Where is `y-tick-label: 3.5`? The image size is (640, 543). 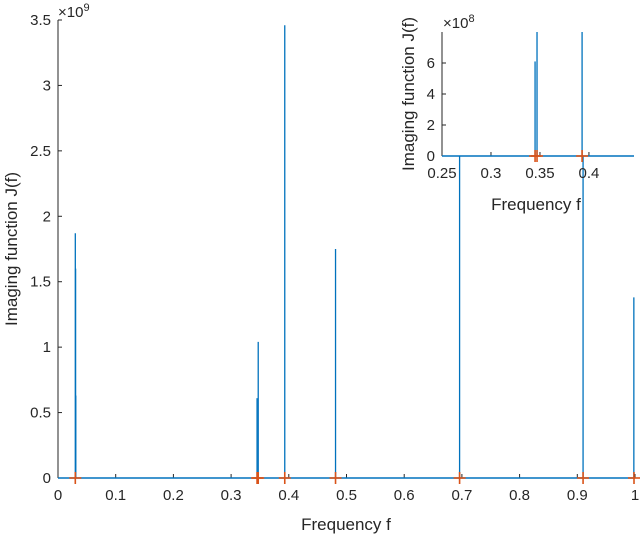
y-tick-label: 3.5 is located at coordinates (40, 20).